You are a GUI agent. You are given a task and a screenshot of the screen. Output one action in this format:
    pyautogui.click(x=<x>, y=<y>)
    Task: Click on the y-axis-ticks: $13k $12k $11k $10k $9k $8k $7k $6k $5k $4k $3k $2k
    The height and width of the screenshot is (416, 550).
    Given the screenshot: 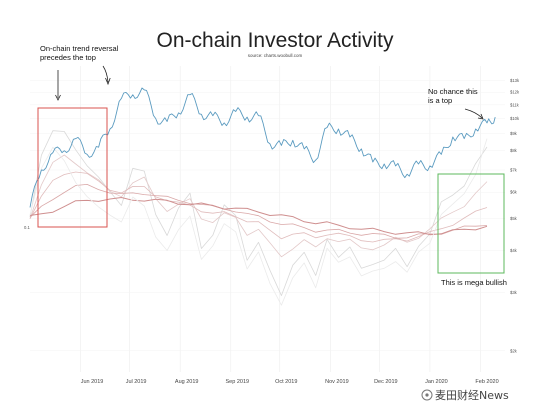 What is the action you would take?
    pyautogui.click(x=515, y=215)
    